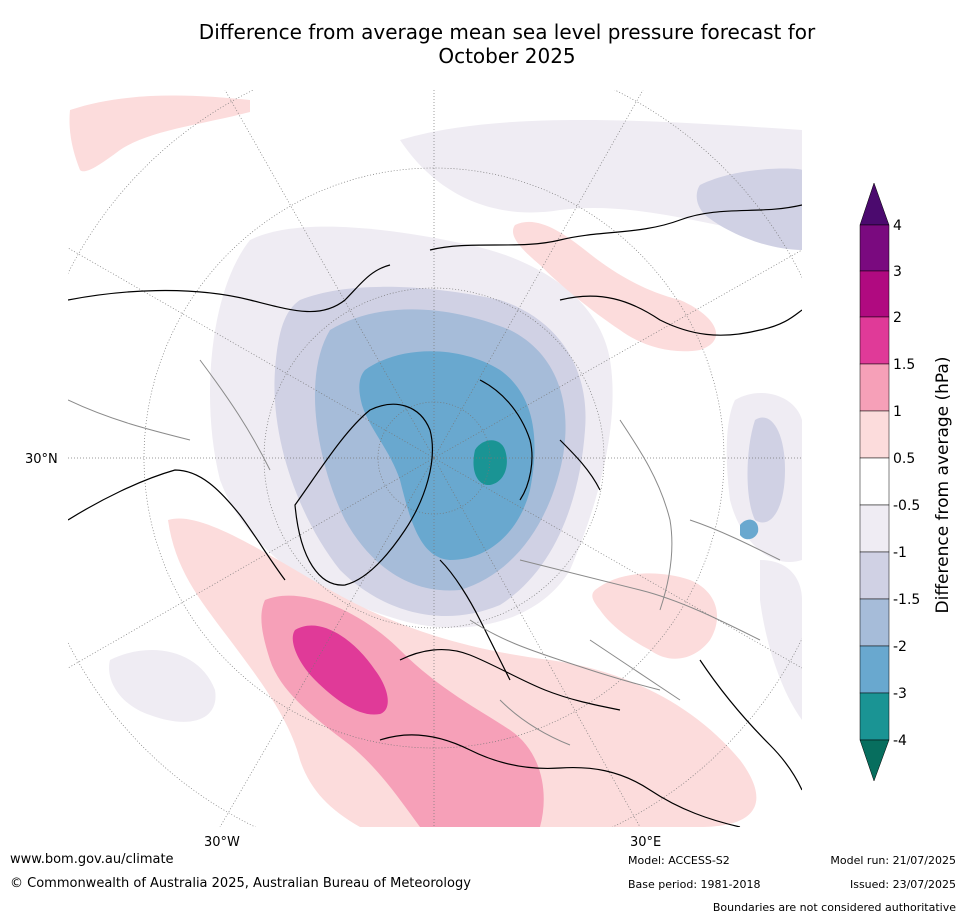  I want to click on colorbar-segment-m3tom4, so click(874, 716).